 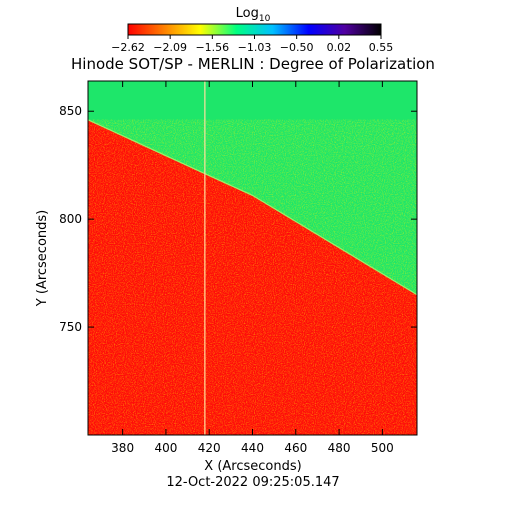 I want to click on colorbar-tick-label: −2.62, so click(x=128, y=47).